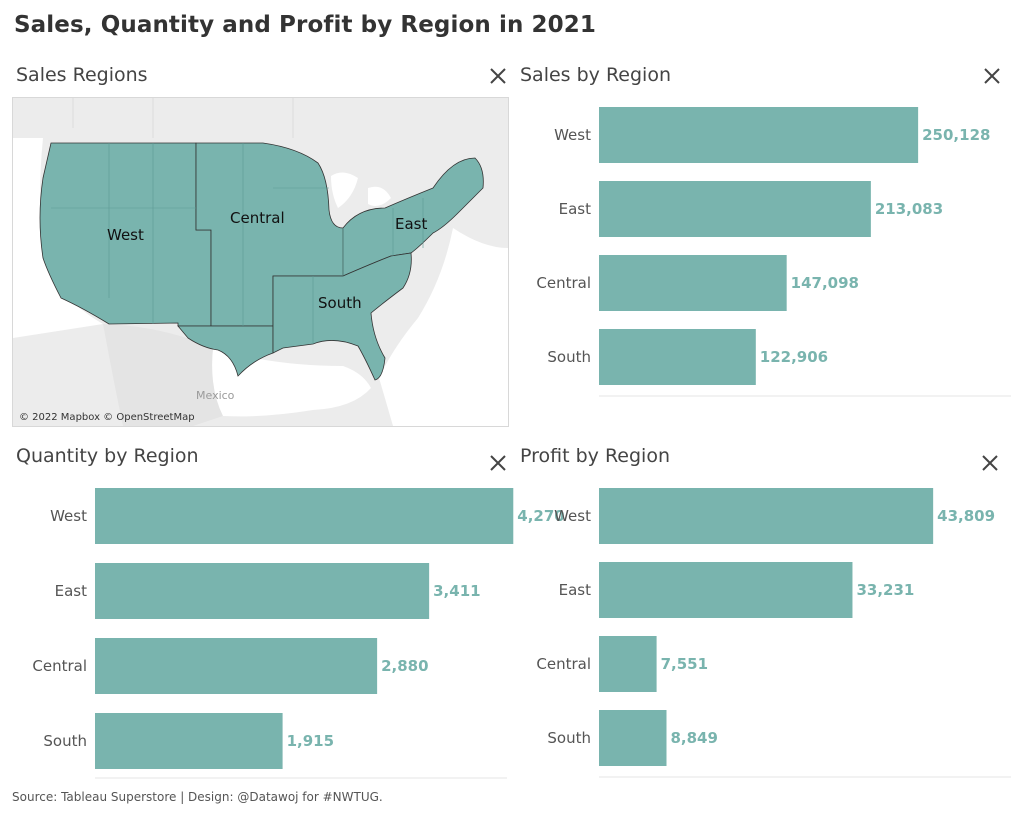 This screenshot has height=819, width=1024. Describe the element at coordinates (794, 357) in the screenshot. I see `sales-value-label: 122,906` at that location.